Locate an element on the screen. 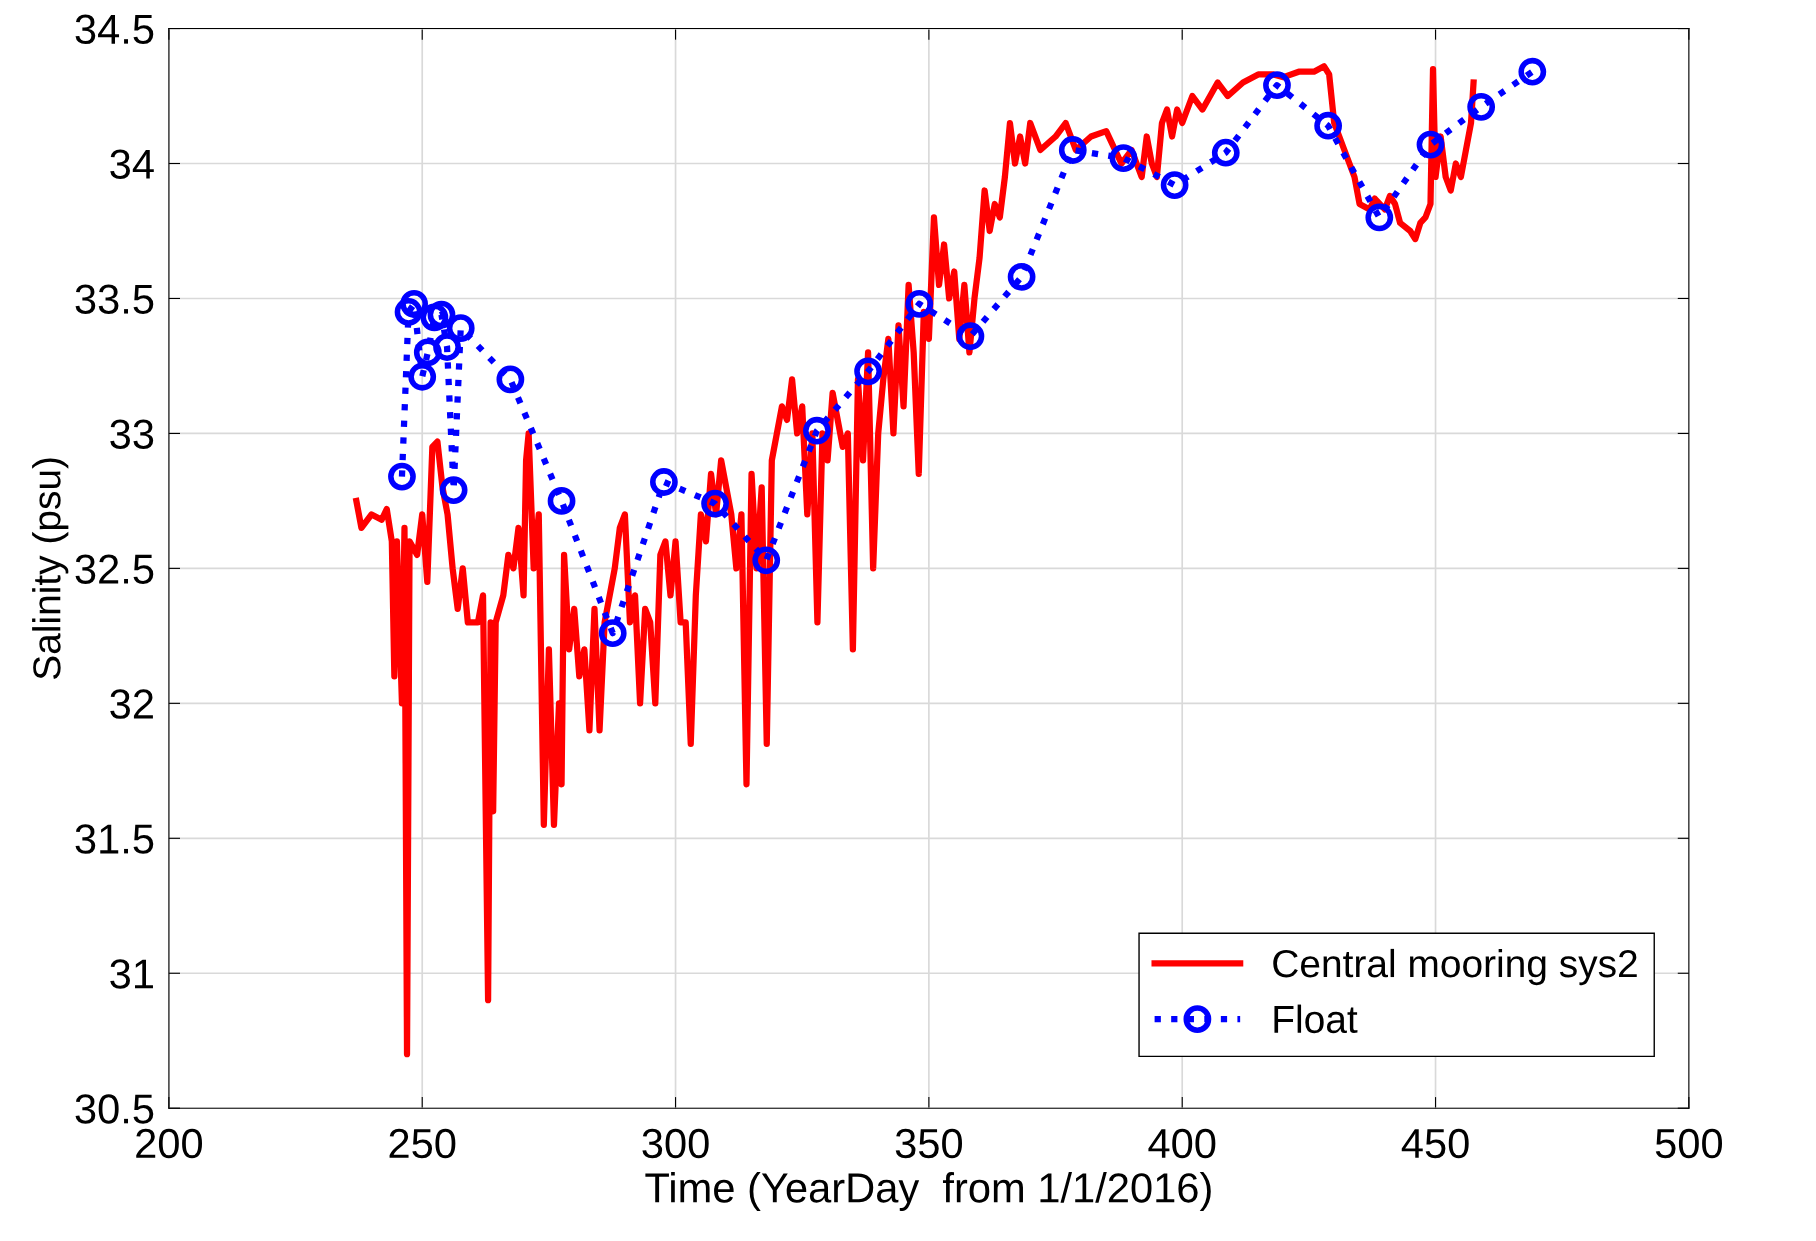 The width and height of the screenshot is (1816, 1241). x-tick-label: 350 is located at coordinates (929, 1143).